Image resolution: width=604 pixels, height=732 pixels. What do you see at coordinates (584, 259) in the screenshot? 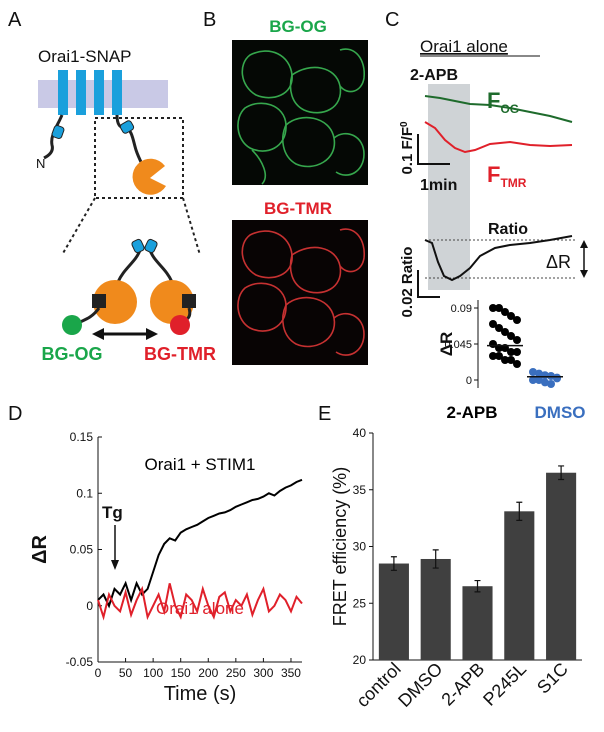
I see `delta-arrowheads` at bounding box center [584, 259].